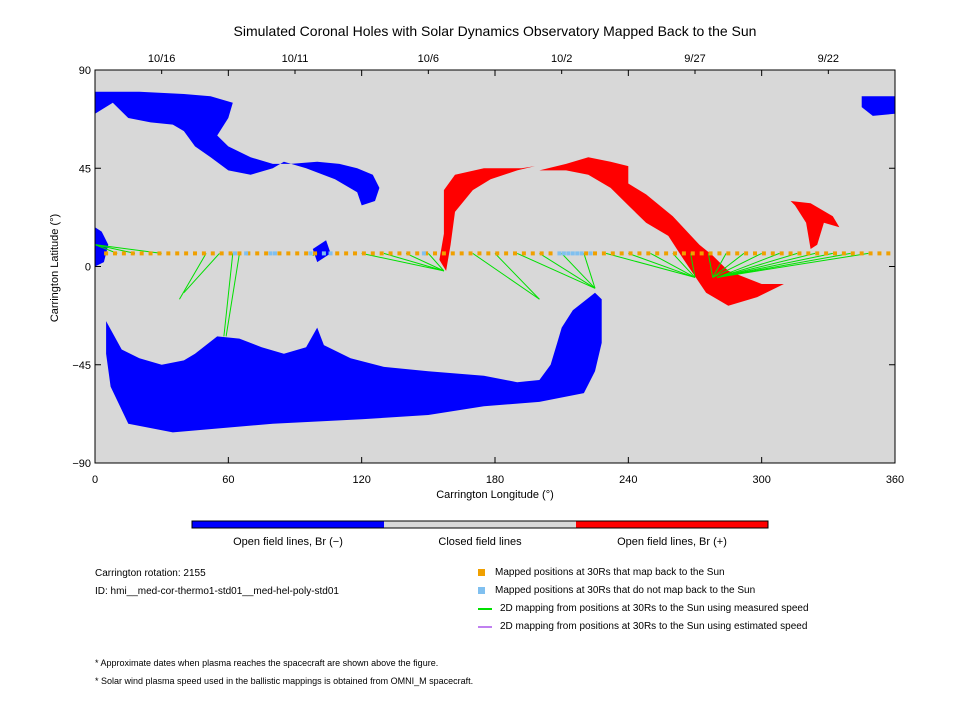 Image resolution: width=960 pixels, height=720 pixels. What do you see at coordinates (481, 572) in the screenshot?
I see `legend-square-swatch` at bounding box center [481, 572].